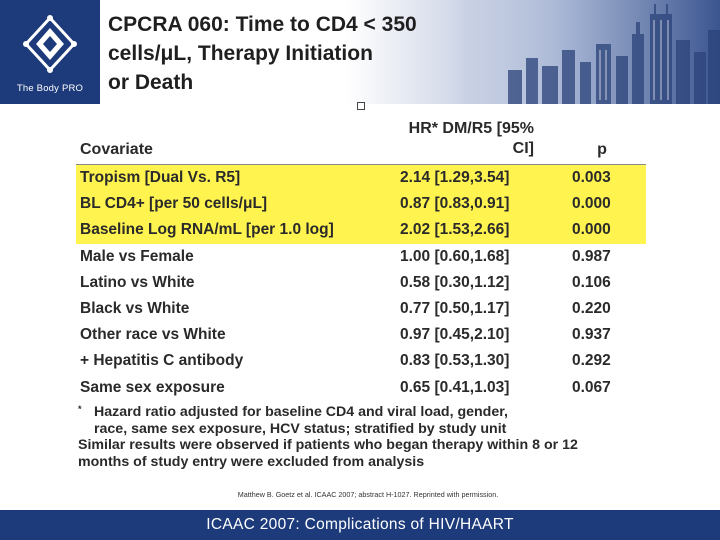 This screenshot has width=720, height=540. Describe the element at coordinates (162, 361) in the screenshot. I see `covariate-cell: + Hepatitis C antibody` at that location.